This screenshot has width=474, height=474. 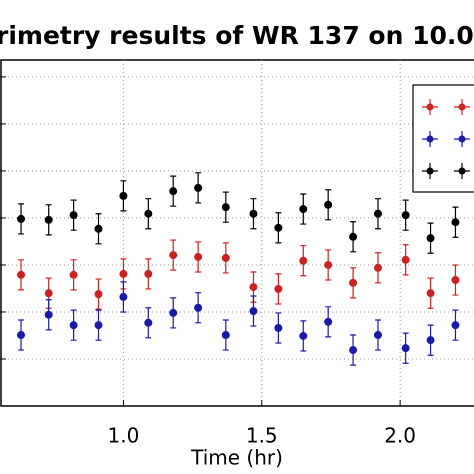 I want to click on x-tick-label: 1.5, so click(x=262, y=436).